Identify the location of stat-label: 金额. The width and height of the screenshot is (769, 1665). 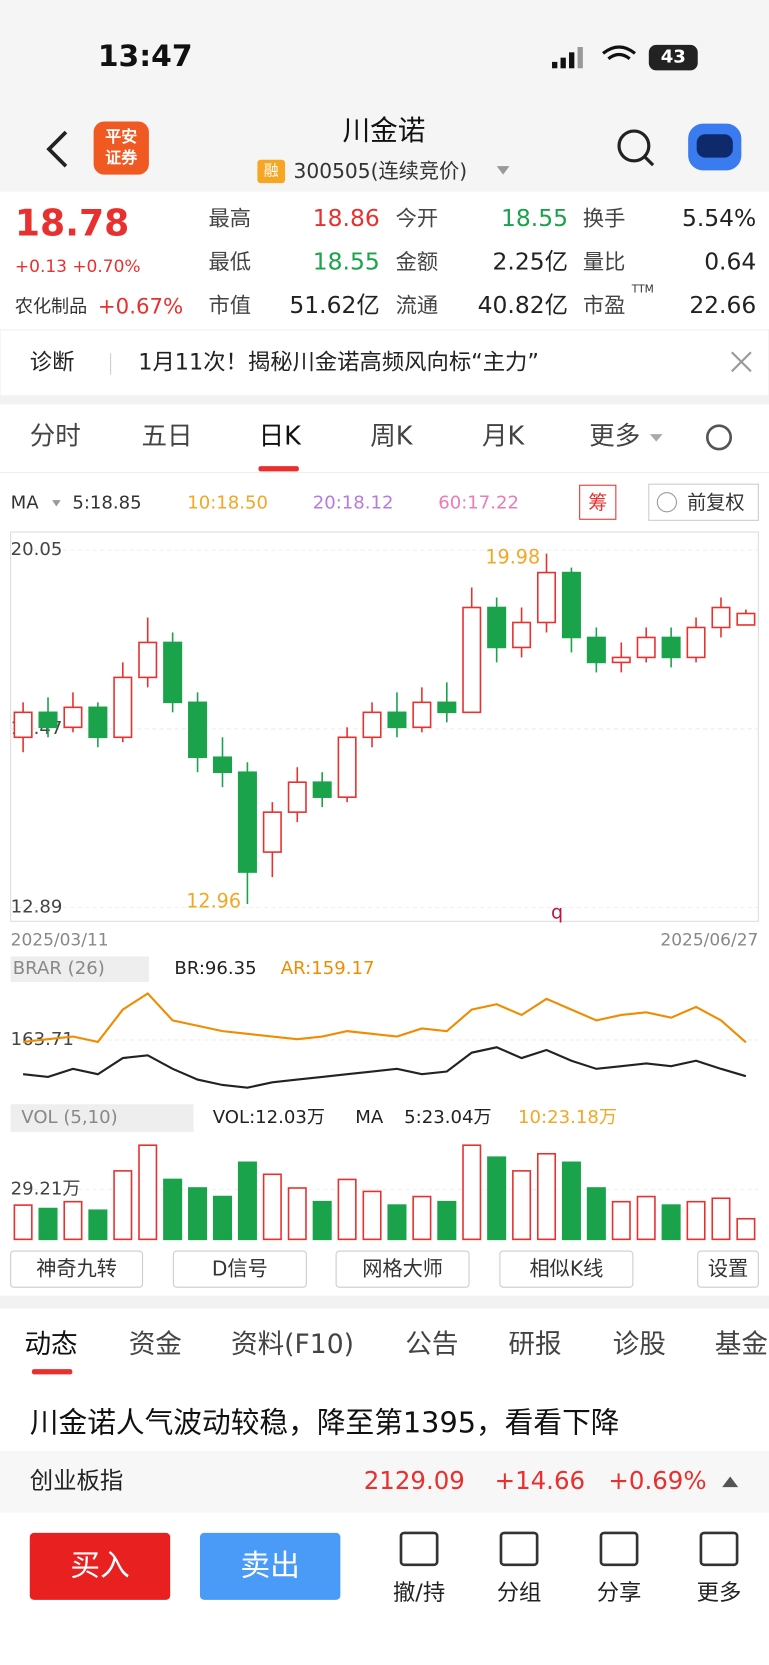
(417, 262).